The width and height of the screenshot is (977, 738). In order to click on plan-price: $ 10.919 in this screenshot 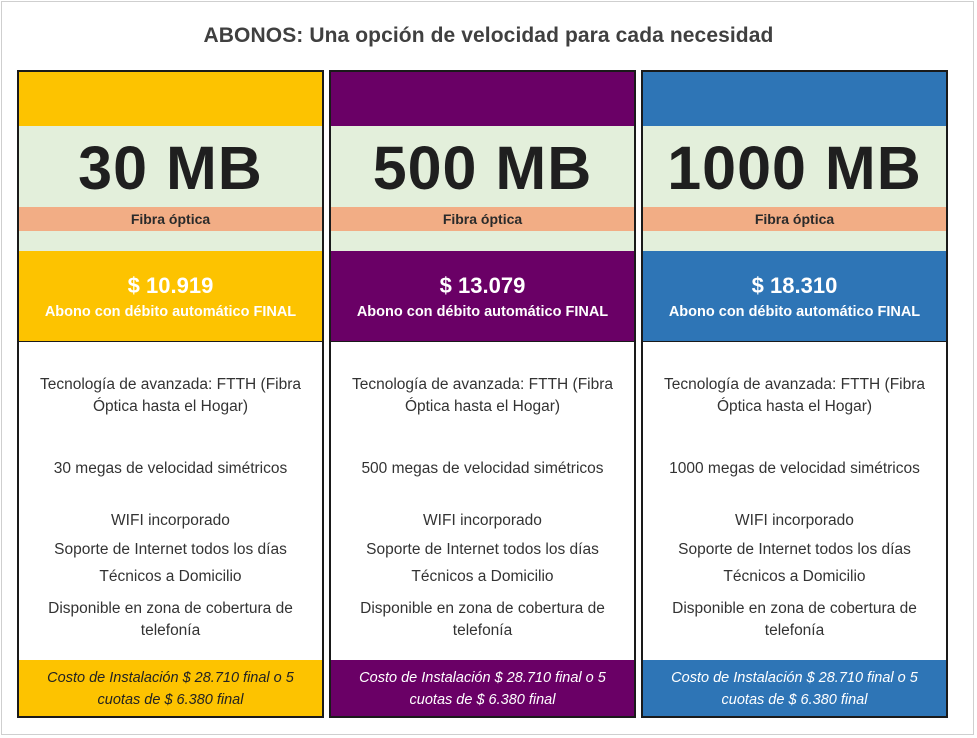, I will do `click(170, 285)`.